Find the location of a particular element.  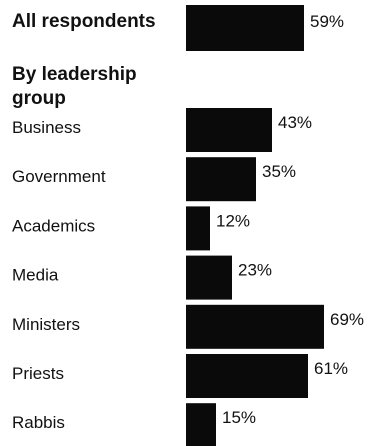

group-heading: By leadership group is located at coordinates (77, 86).